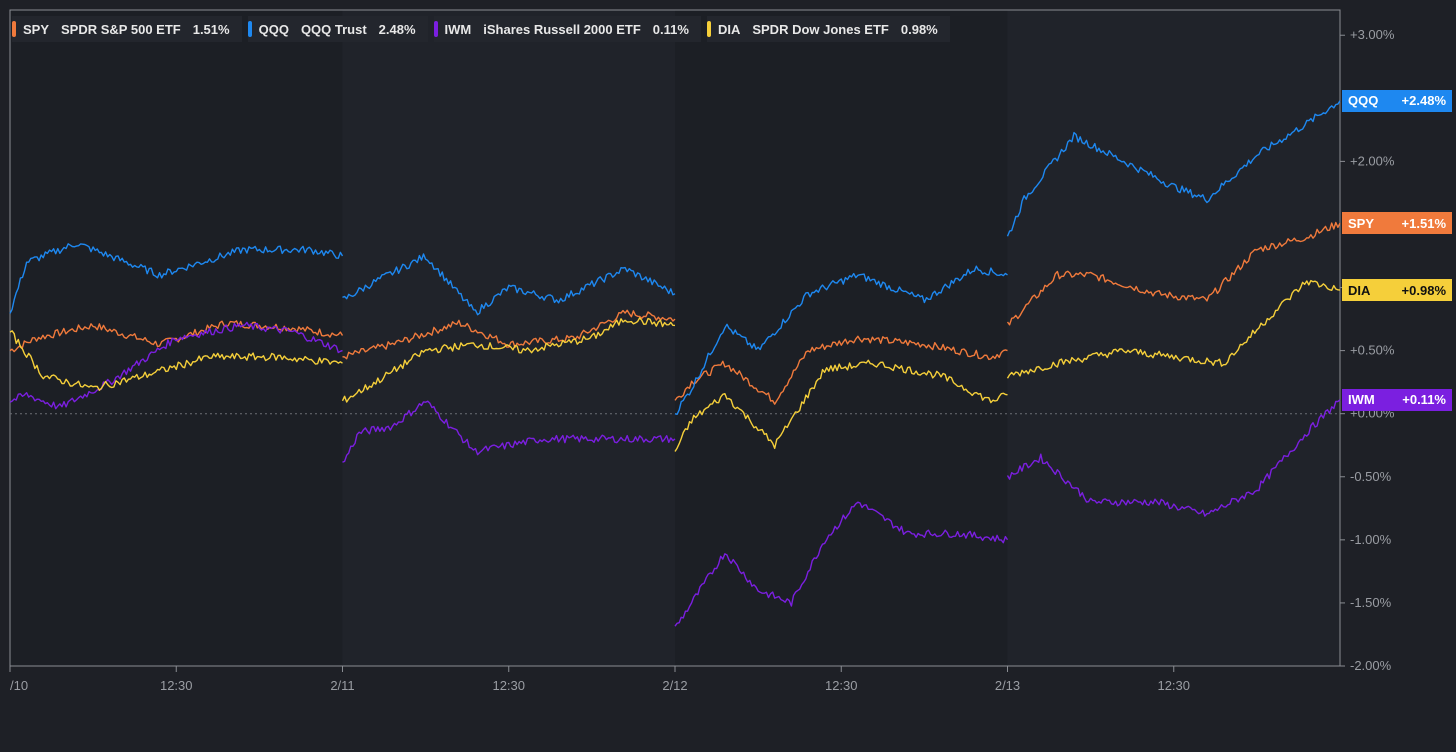  I want to click on legend-item-iwm: IWM iShares Russell 2000 ETF 0.11%, so click(567, 29).